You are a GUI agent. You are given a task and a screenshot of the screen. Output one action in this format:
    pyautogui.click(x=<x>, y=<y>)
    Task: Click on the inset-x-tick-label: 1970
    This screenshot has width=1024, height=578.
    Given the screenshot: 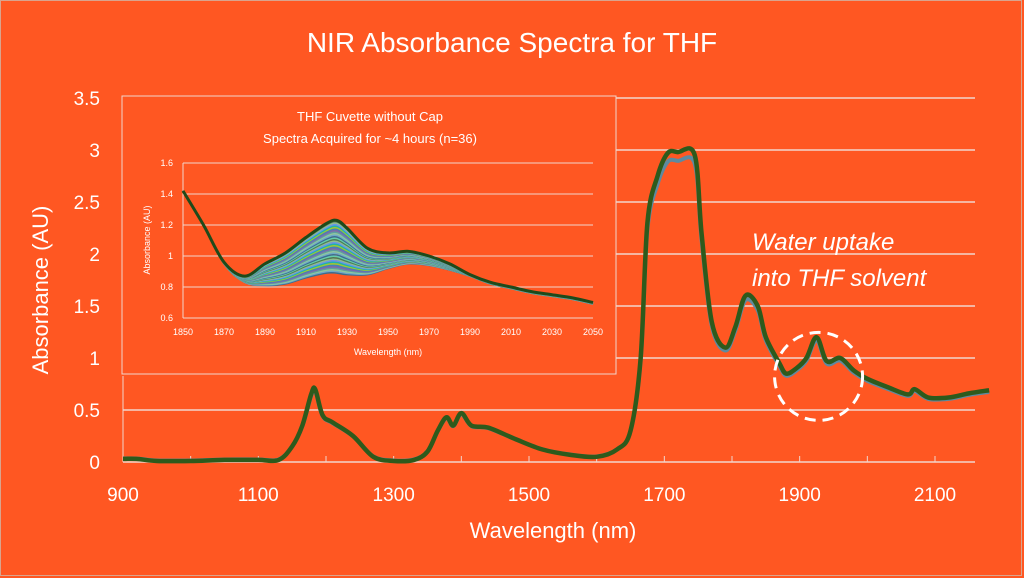 What is the action you would take?
    pyautogui.click(x=429, y=332)
    